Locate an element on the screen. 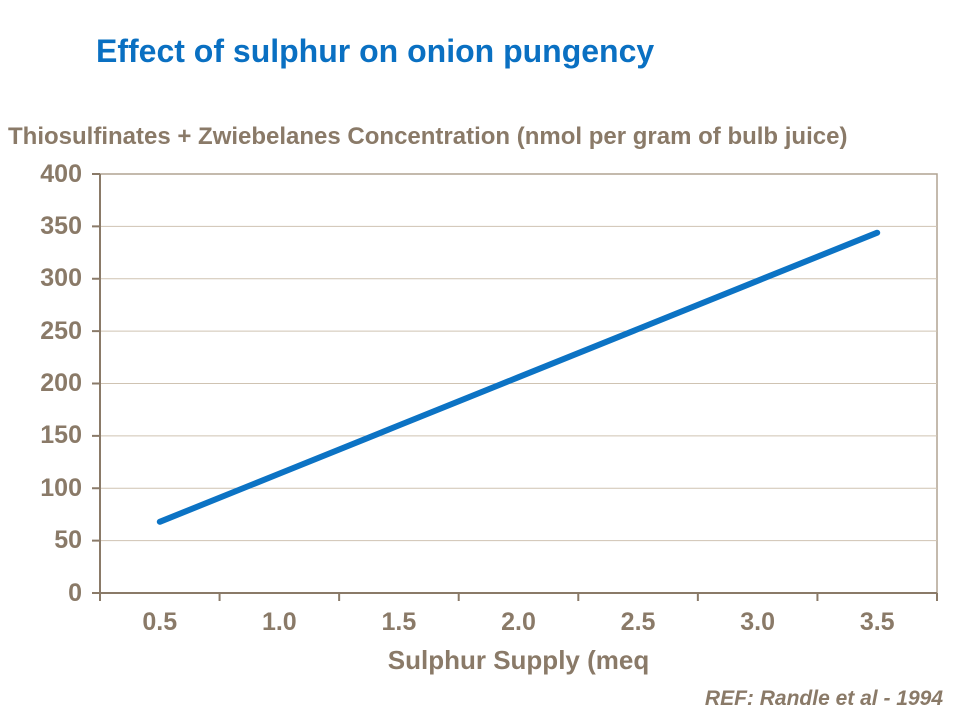 Image resolution: width=960 pixels, height=720 pixels. y-tick-label: 100 is located at coordinates (61, 487).